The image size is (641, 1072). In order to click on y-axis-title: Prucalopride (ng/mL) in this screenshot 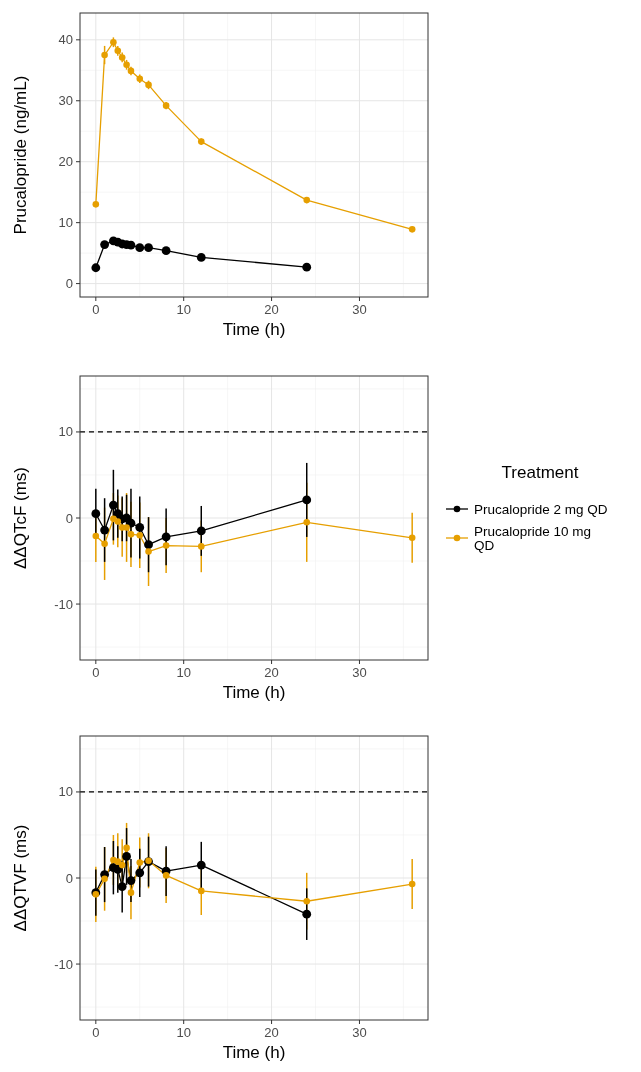, I will do `click(20, 155)`.